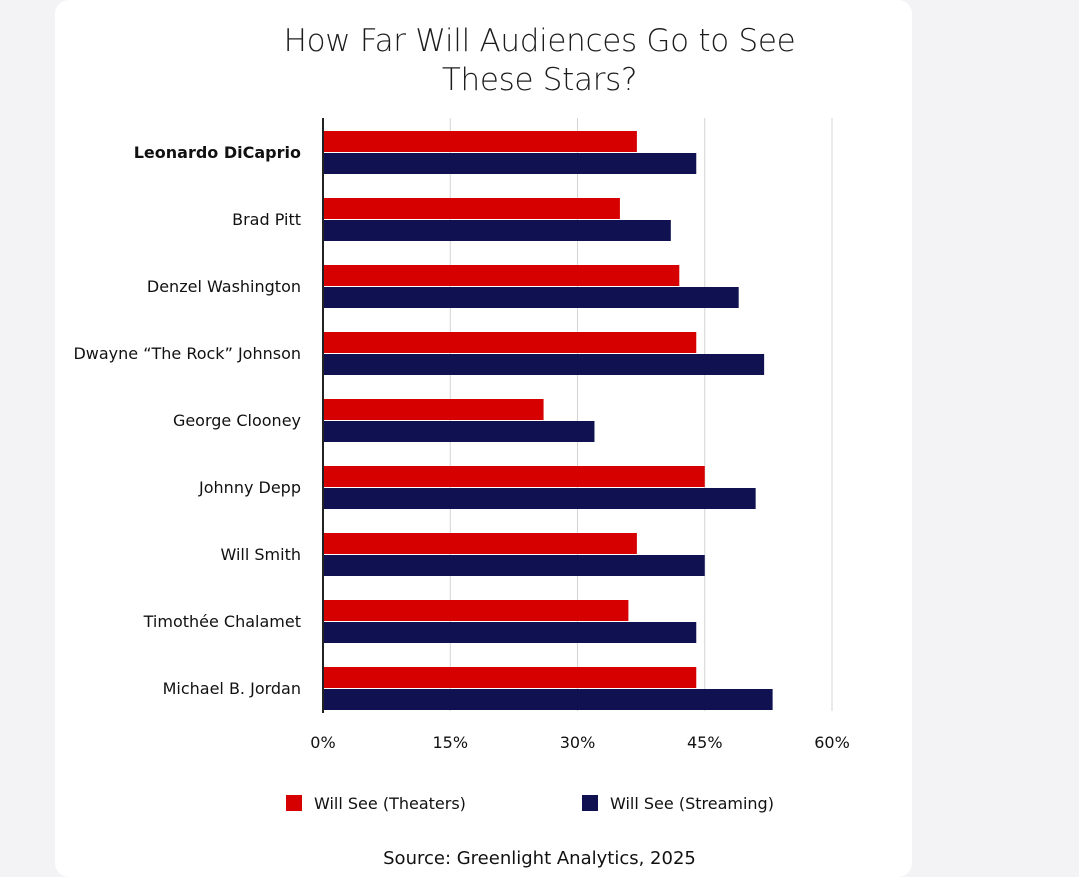  What do you see at coordinates (224, 286) in the screenshot?
I see `category-label: Denzel Washington` at bounding box center [224, 286].